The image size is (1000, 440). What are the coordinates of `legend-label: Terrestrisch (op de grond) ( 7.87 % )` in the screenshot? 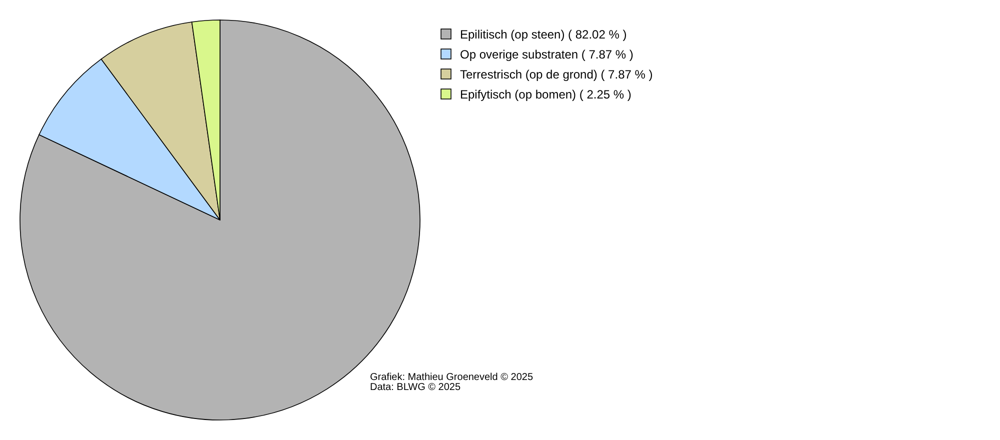 It's located at (556, 75).